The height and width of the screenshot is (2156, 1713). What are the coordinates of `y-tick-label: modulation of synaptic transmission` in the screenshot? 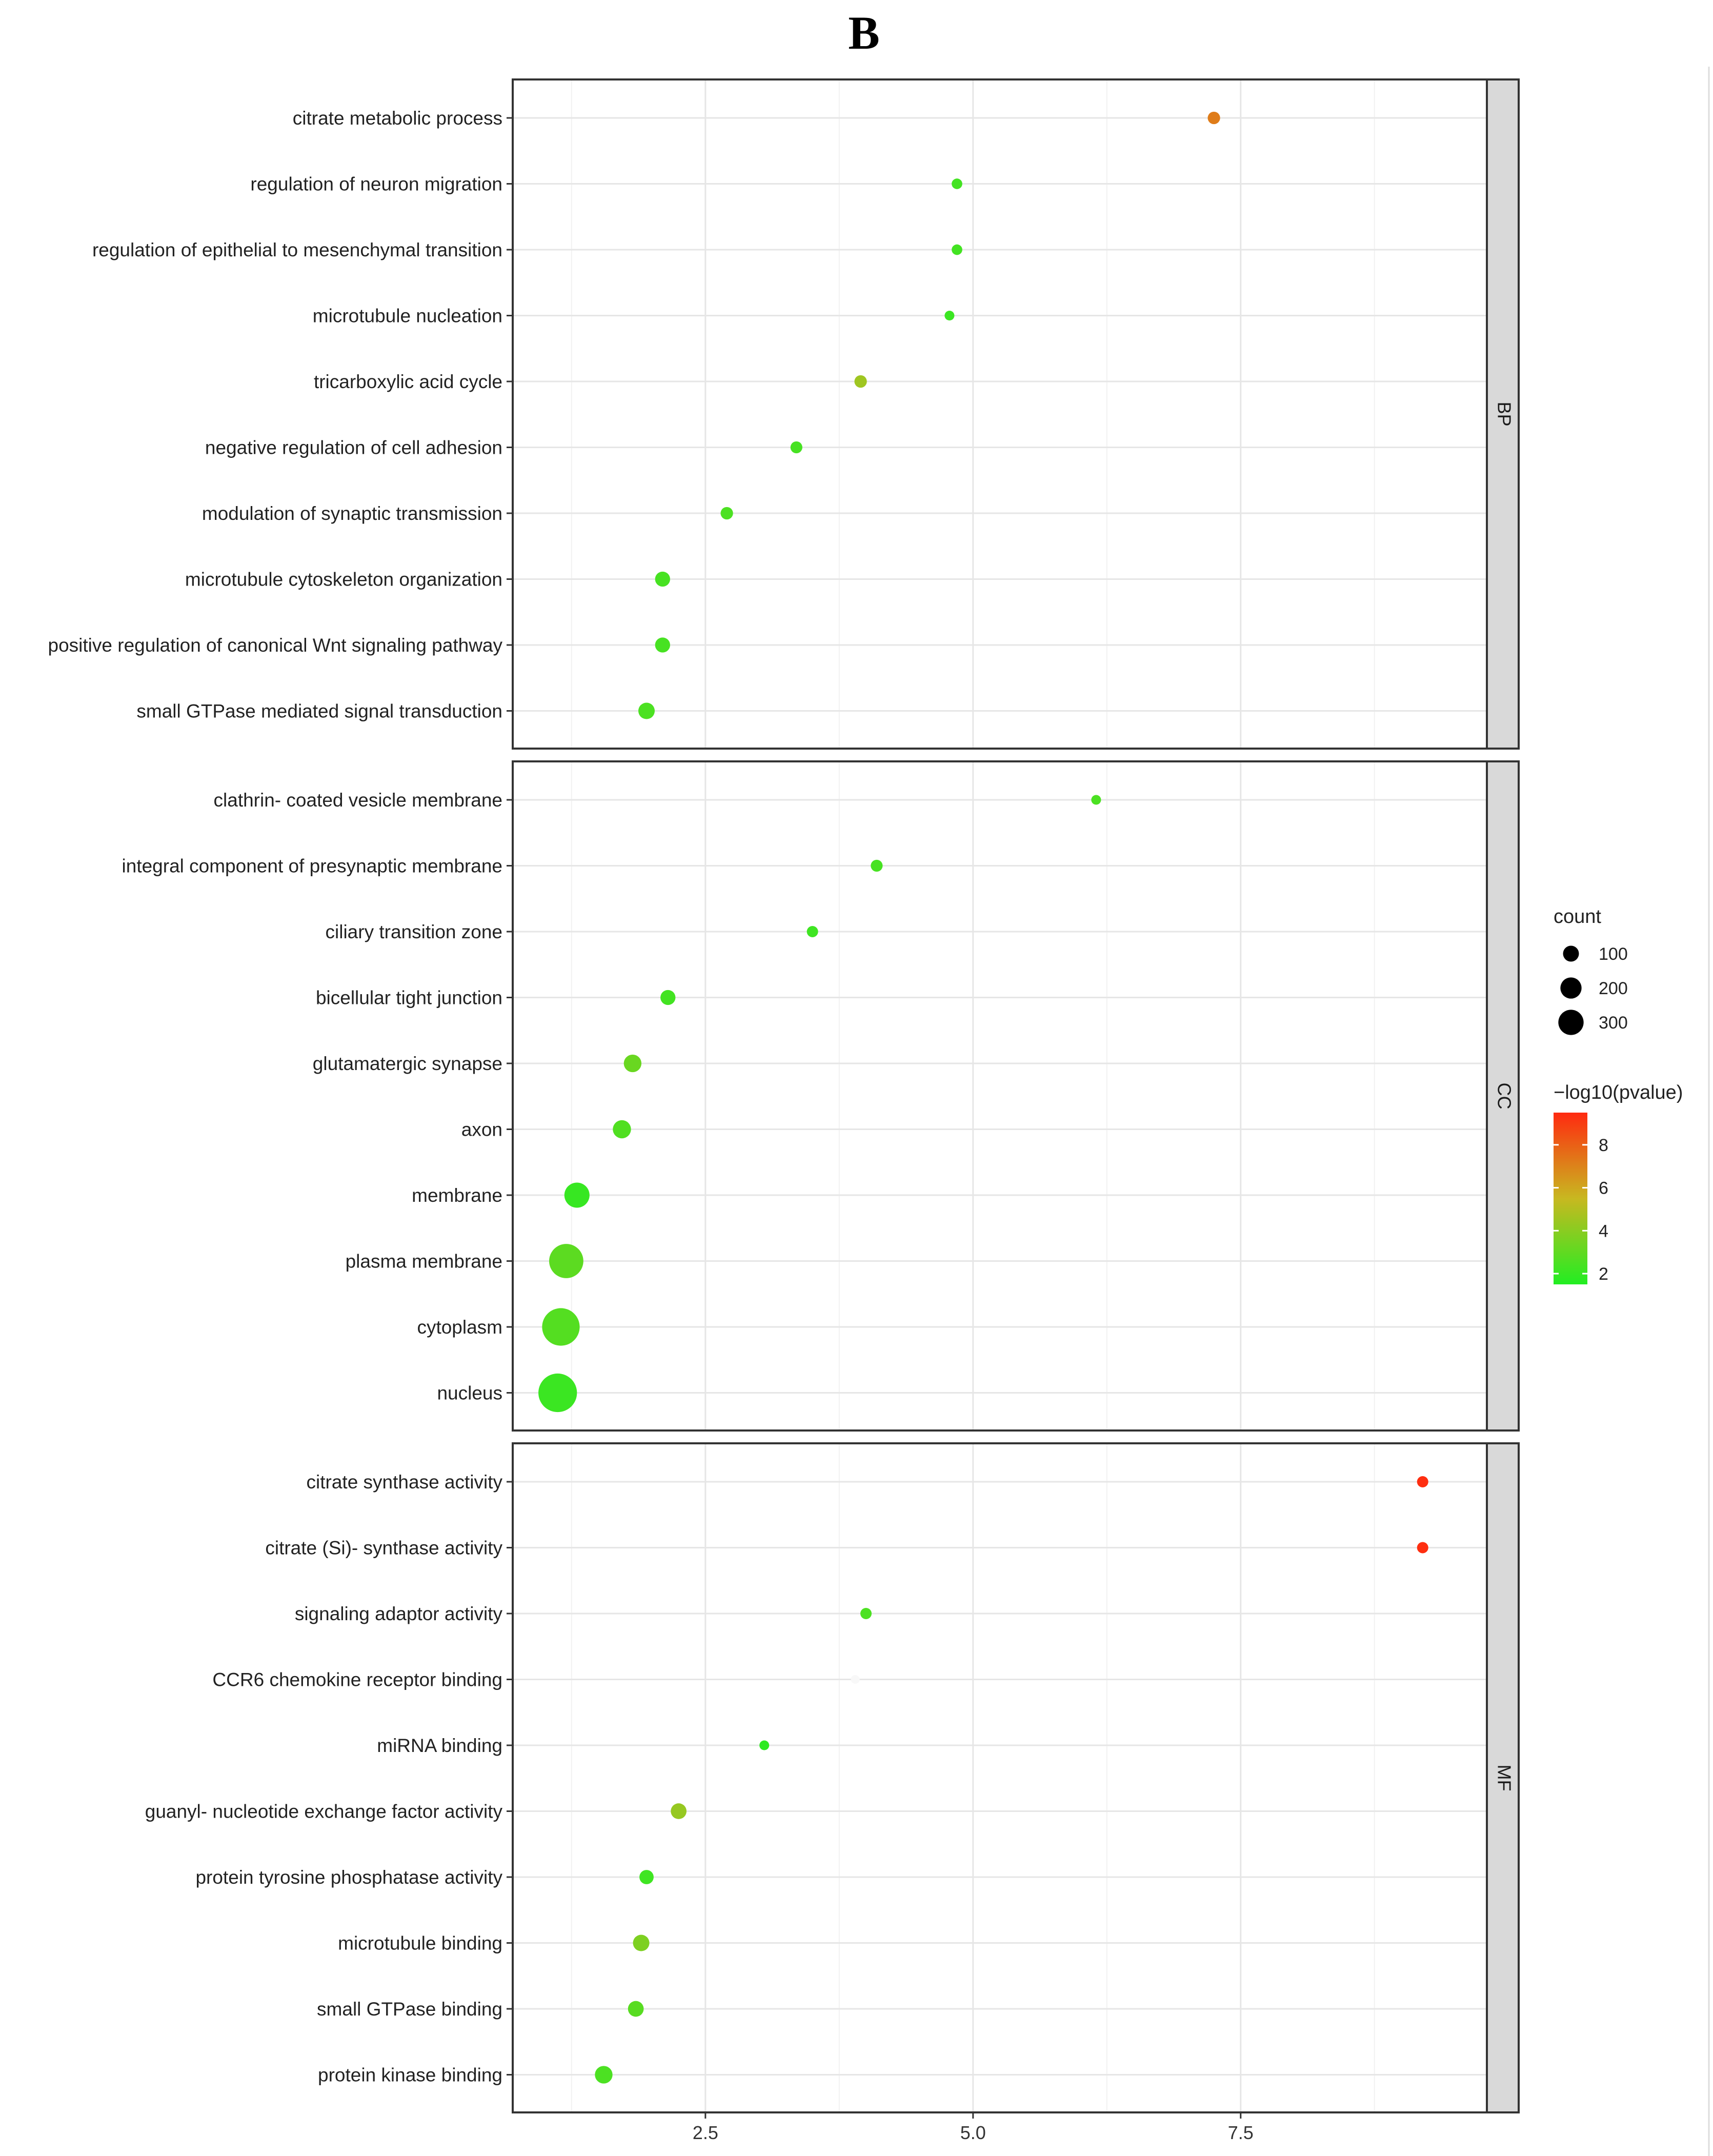 It's located at (352, 513).